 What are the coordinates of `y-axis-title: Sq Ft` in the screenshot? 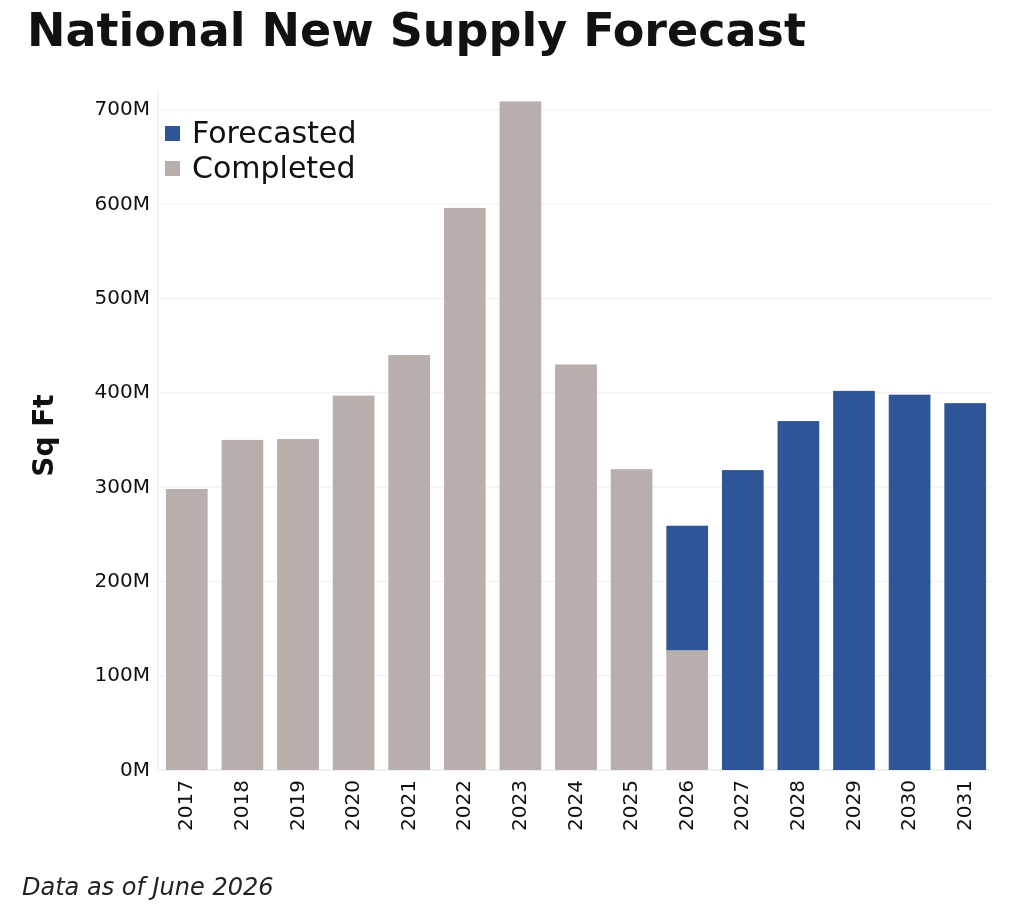 It's located at (43, 435).